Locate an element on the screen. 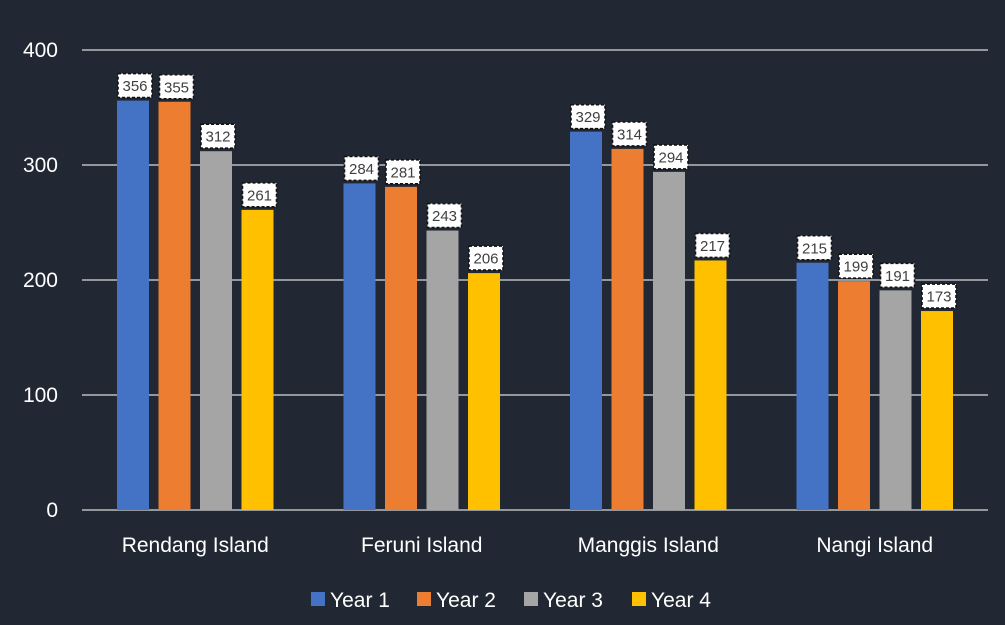 This screenshot has height=625, width=1005. data-label: 191 is located at coordinates (897, 275).